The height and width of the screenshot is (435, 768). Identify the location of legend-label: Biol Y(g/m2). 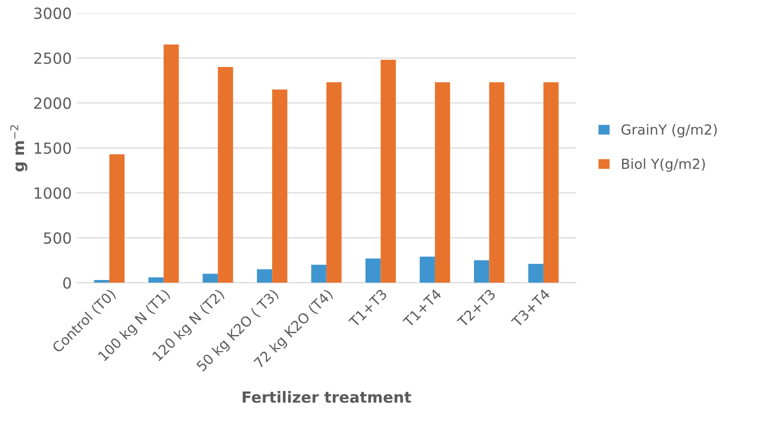
(663, 165).